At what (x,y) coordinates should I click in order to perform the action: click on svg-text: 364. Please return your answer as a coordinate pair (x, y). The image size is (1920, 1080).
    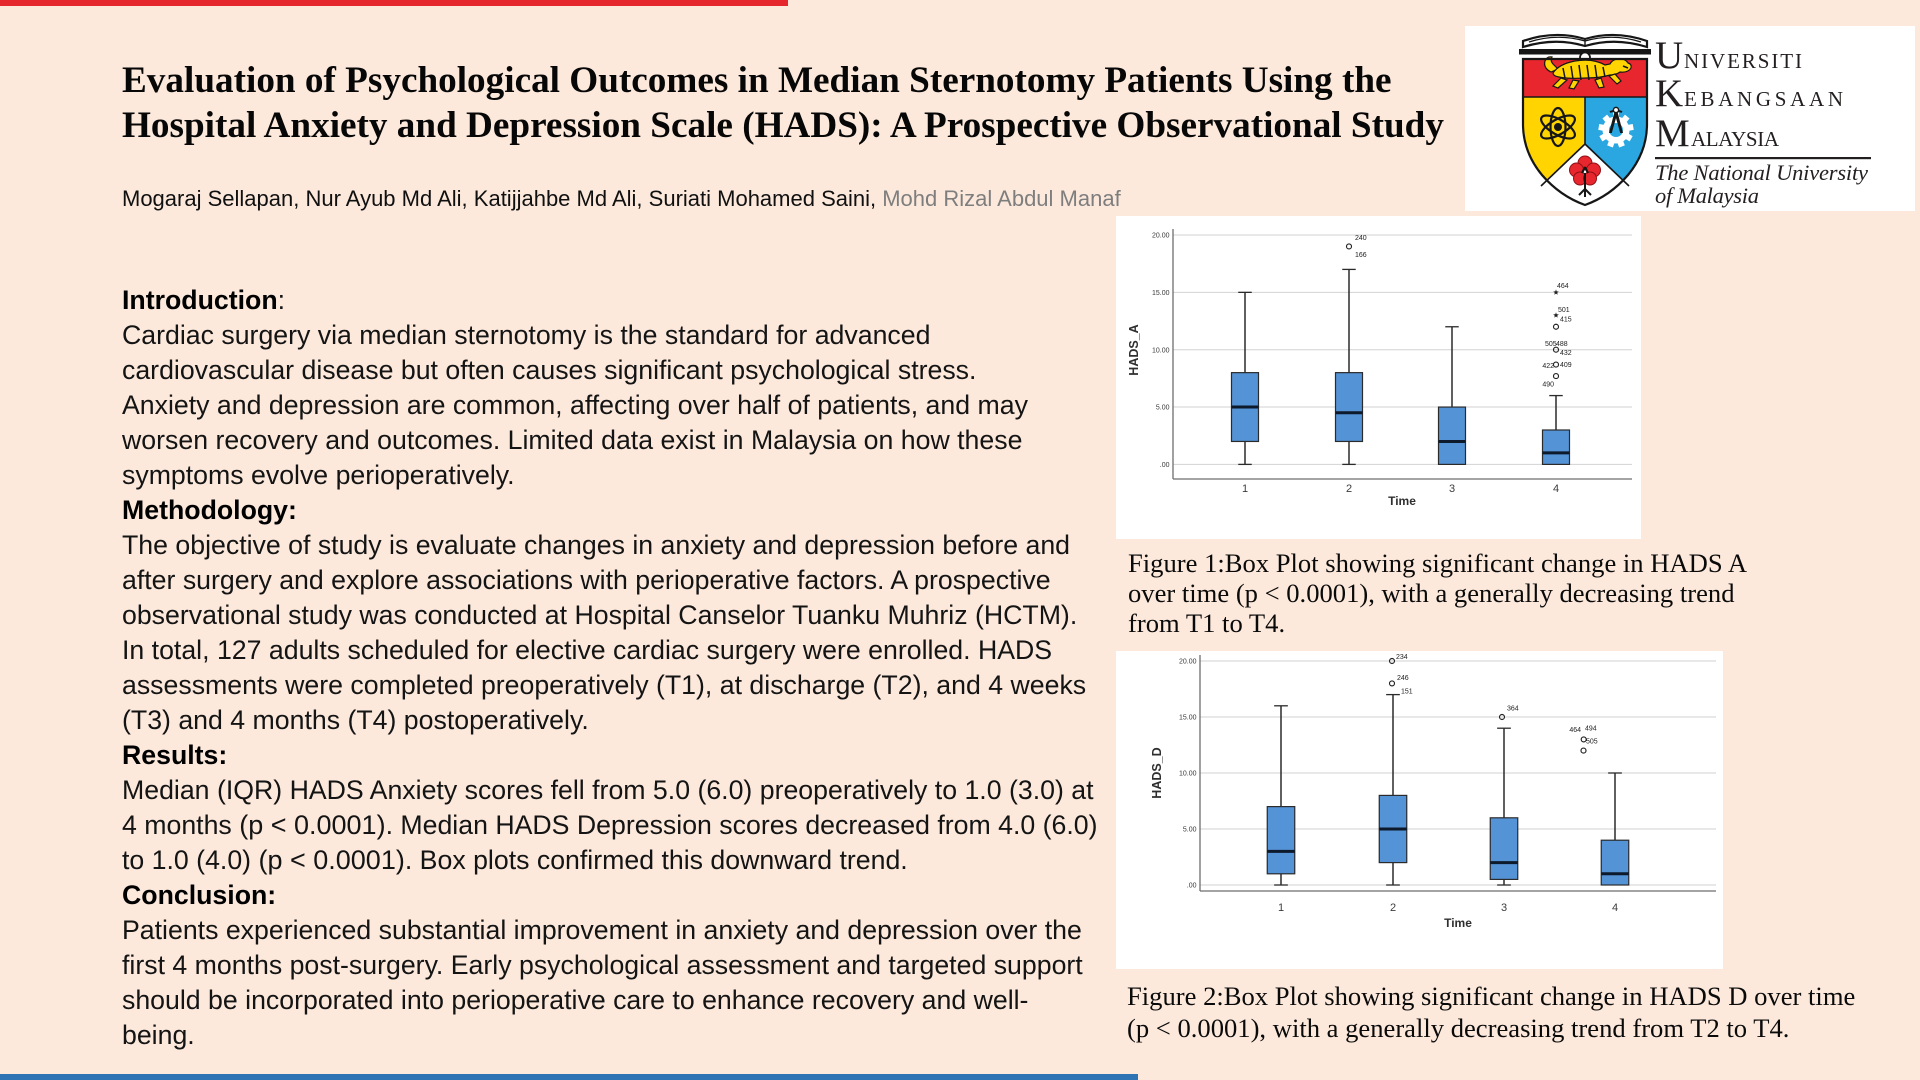
    Looking at the image, I should click on (1513, 709).